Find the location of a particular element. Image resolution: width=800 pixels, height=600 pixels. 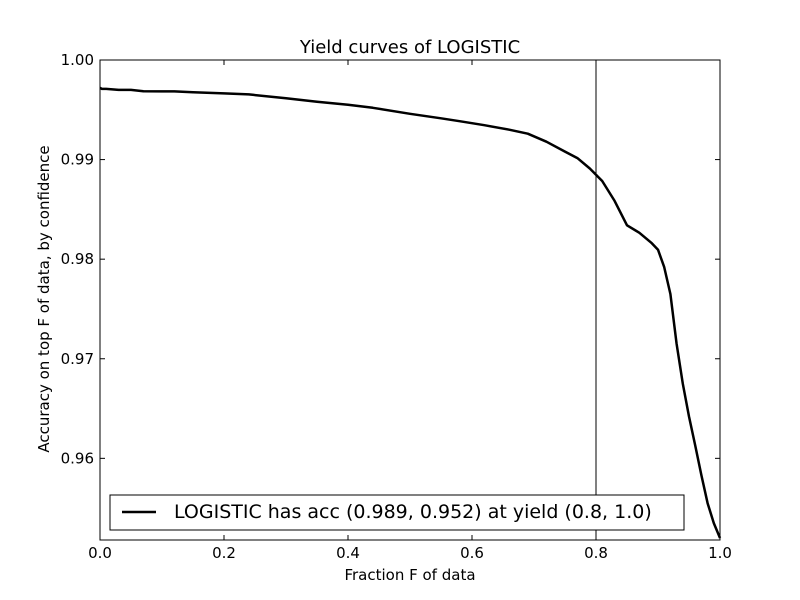

x-tick-label: 1.0 is located at coordinates (720, 553).